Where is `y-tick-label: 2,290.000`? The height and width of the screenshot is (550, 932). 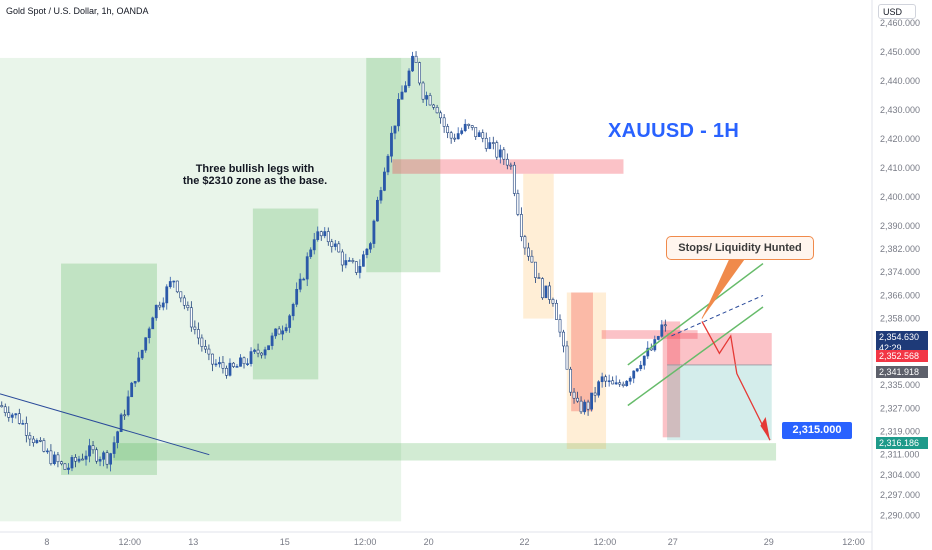
y-tick-label: 2,290.000 is located at coordinates (900, 516).